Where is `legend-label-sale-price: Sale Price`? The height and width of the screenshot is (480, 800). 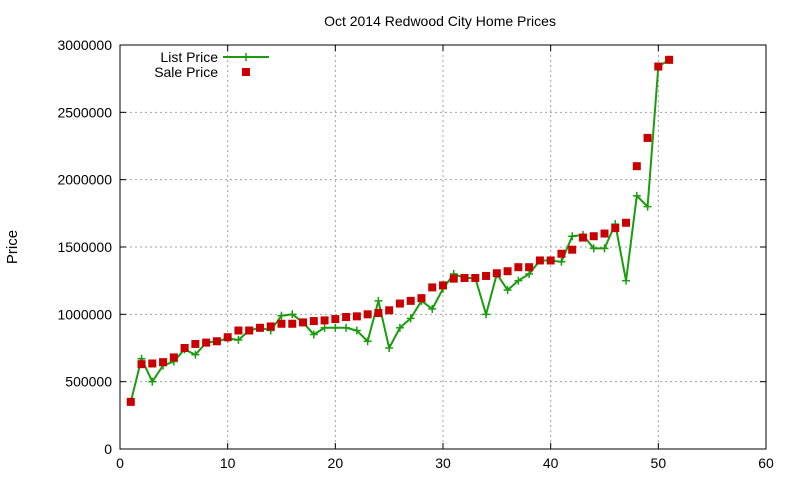
legend-label-sale-price: Sale Price is located at coordinates (186, 72).